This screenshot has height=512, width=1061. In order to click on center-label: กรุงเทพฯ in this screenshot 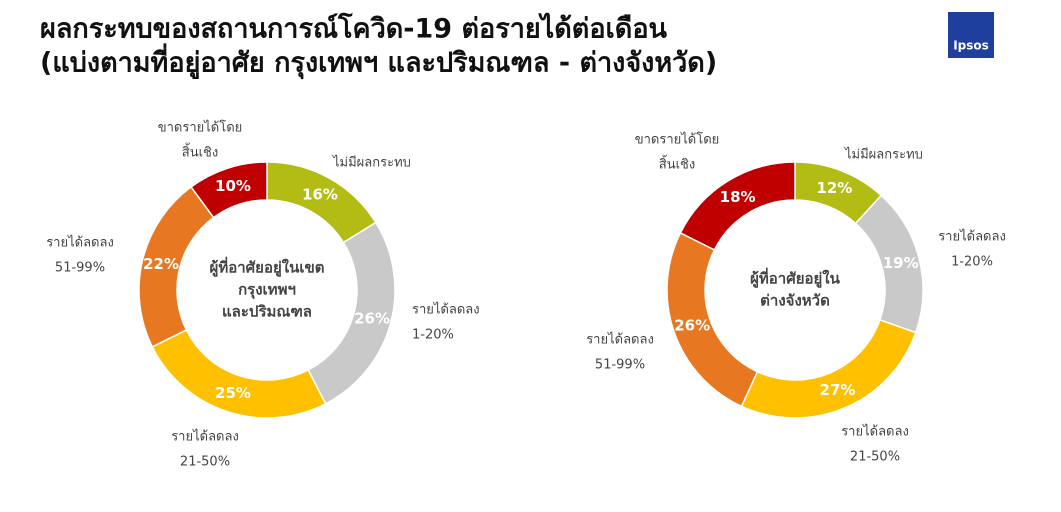, I will do `click(267, 290)`.